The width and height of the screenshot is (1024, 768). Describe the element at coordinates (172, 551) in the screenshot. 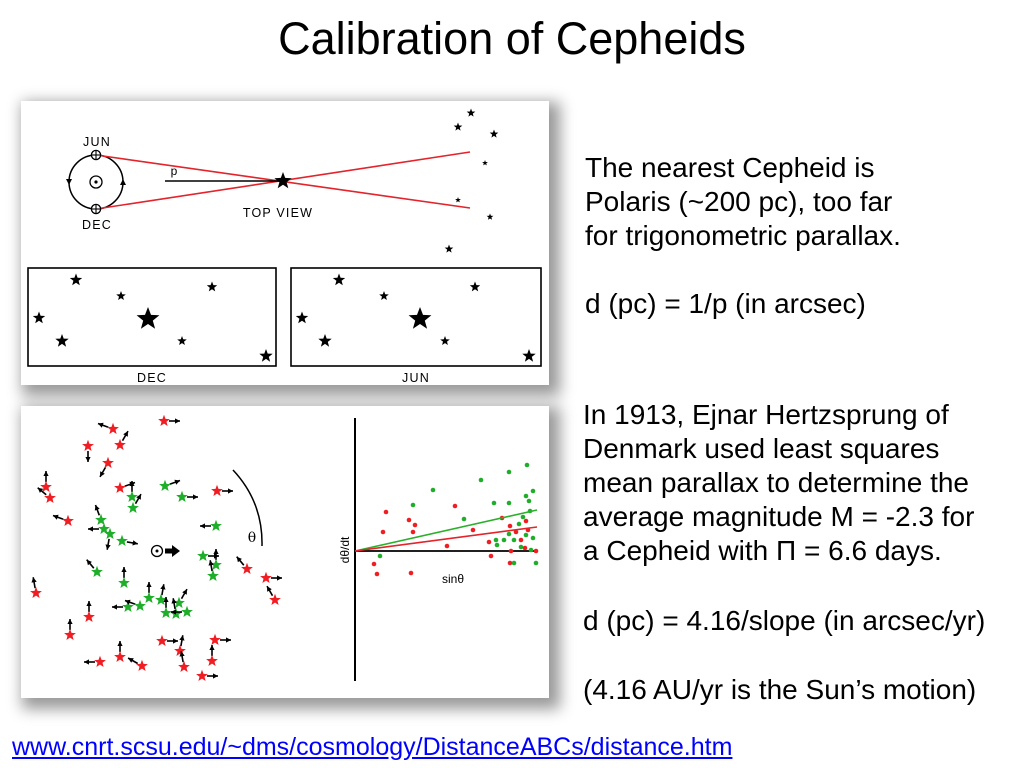

I see `solar-motion-arrow` at that location.